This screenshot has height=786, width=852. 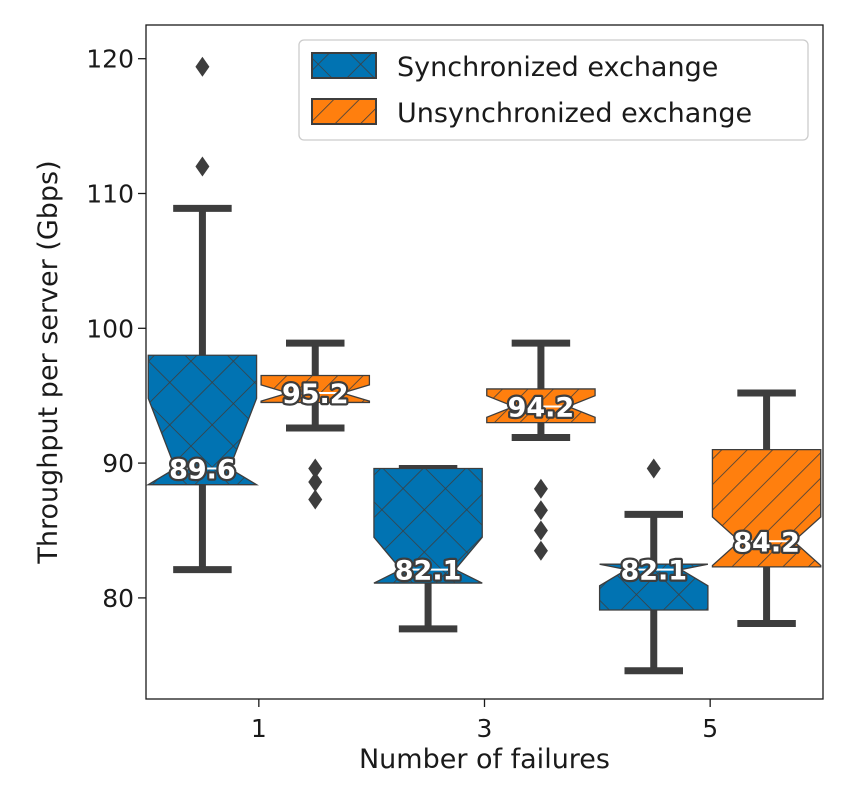 I want to click on x-tick-label: 3, so click(x=485, y=728).